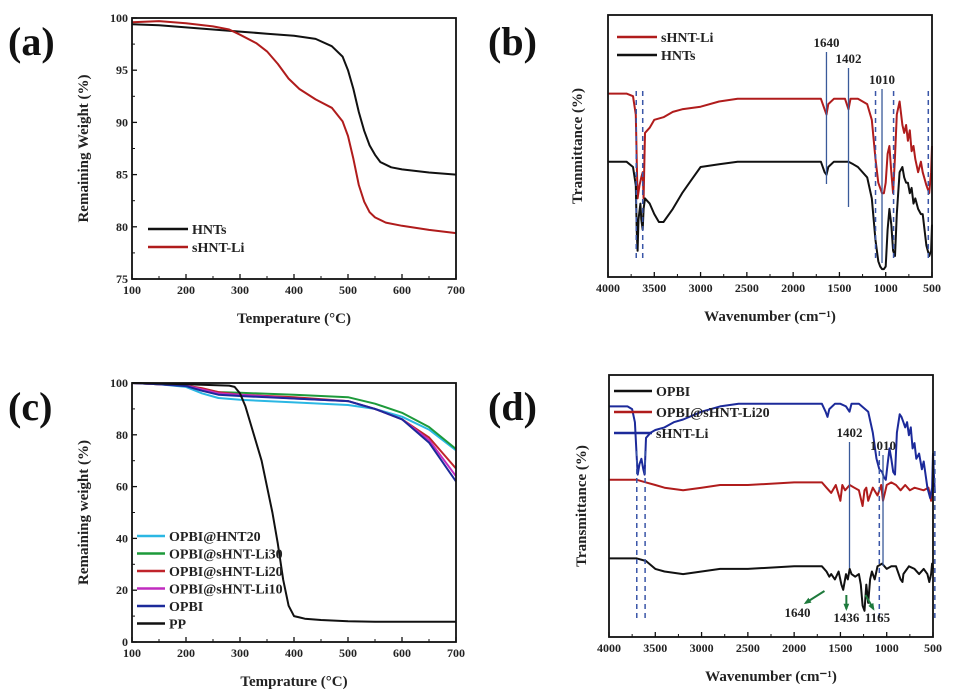 Image resolution: width=970 pixels, height=693 pixels. What do you see at coordinates (226, 555) in the screenshot?
I see `legend-label: OPBI@sHNT-Li30` at bounding box center [226, 555].